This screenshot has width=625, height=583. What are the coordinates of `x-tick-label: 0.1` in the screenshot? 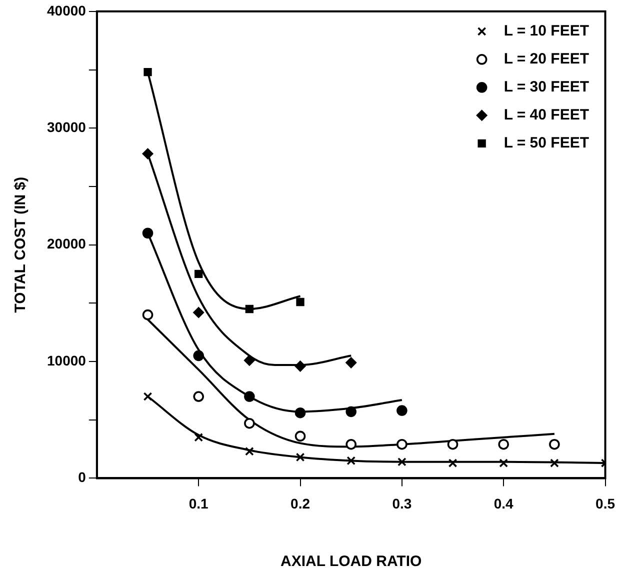 It's located at (198, 503).